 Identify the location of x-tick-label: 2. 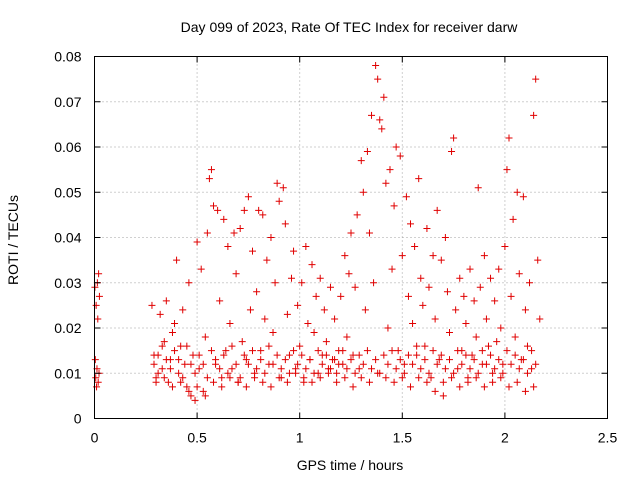
(505, 438).